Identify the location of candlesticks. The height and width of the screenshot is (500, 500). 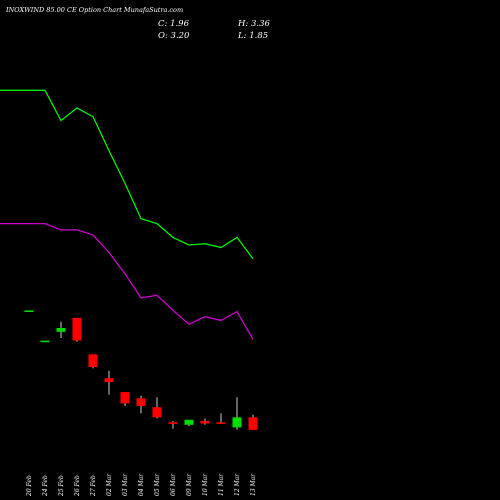
(141, 370).